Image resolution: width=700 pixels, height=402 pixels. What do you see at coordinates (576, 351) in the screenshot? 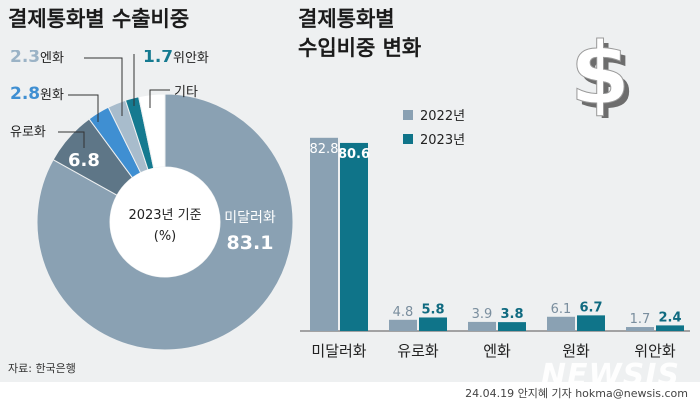
I see `category-label: 원화` at bounding box center [576, 351].